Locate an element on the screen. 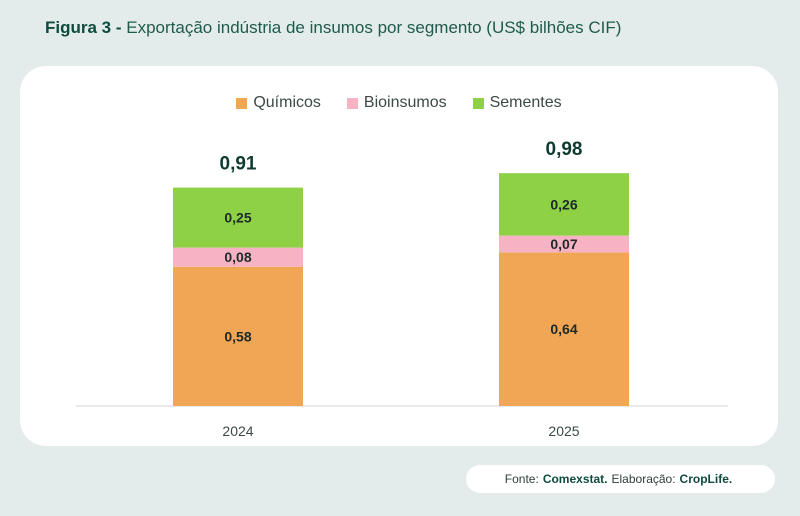 This screenshot has height=516, width=800. segment-value-label-2025-2: 0,26 is located at coordinates (563, 204).